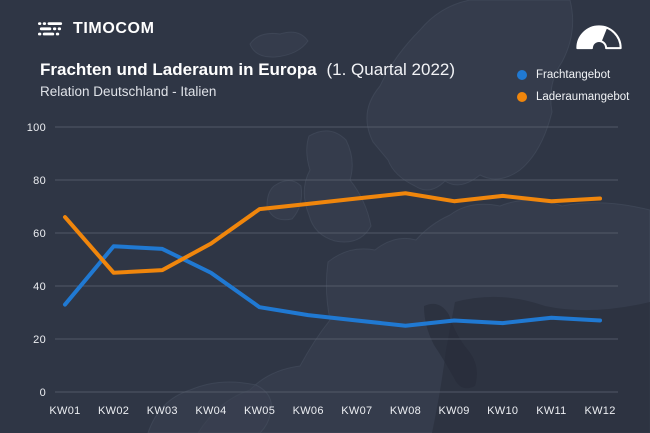 Image resolution: width=650 pixels, height=433 pixels. I want to click on x-axis-tick-label: KW05, so click(259, 411).